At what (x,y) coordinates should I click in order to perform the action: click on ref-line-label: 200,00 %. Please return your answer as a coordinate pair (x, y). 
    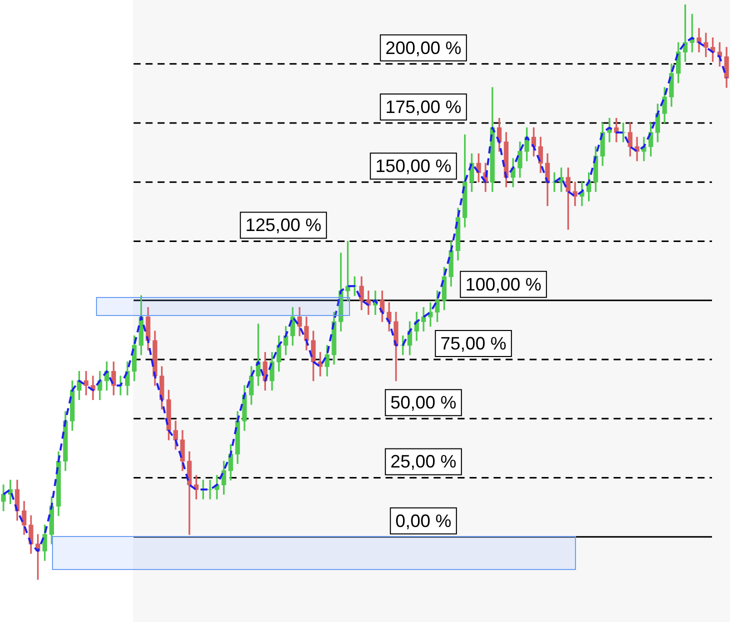
    Looking at the image, I should click on (423, 48).